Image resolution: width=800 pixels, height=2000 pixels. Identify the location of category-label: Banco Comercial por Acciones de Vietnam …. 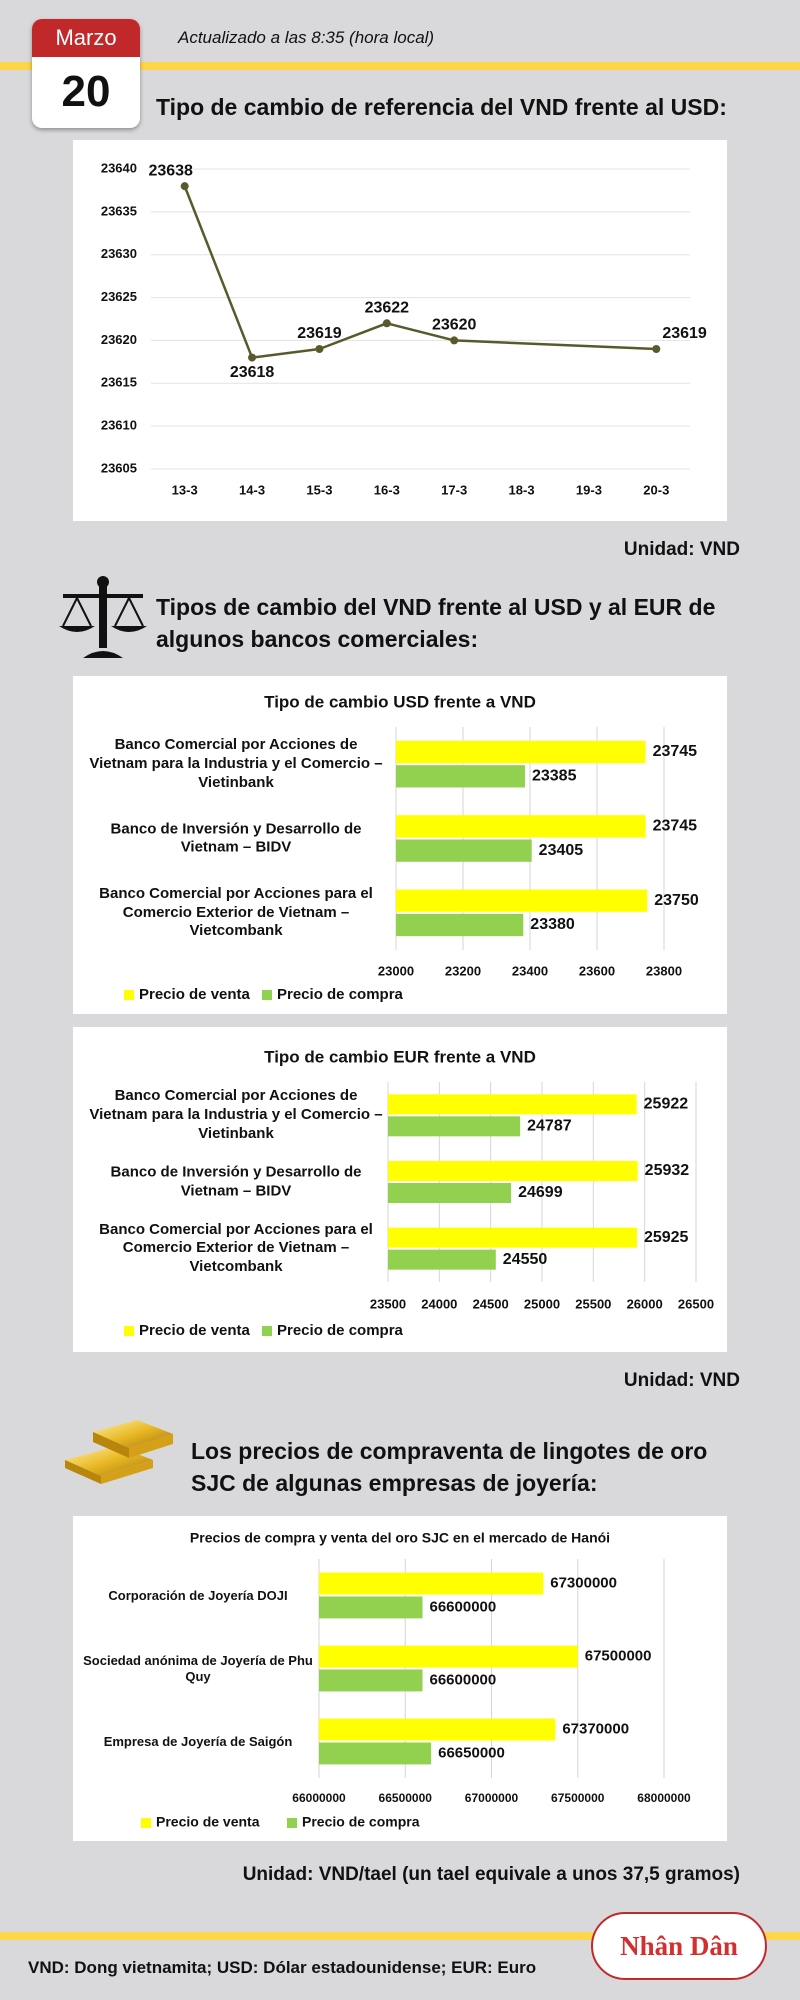
(236, 1114).